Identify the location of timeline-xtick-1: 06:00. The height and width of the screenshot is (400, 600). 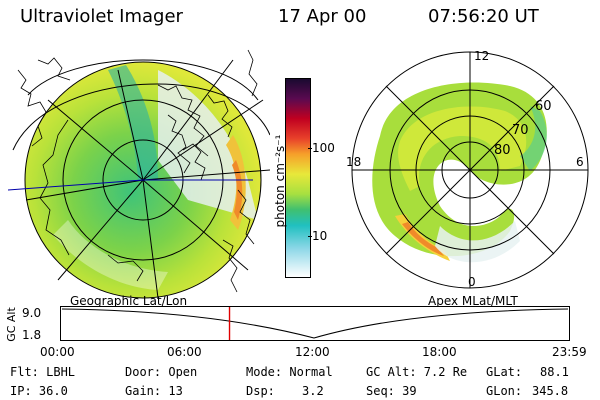
(184, 352).